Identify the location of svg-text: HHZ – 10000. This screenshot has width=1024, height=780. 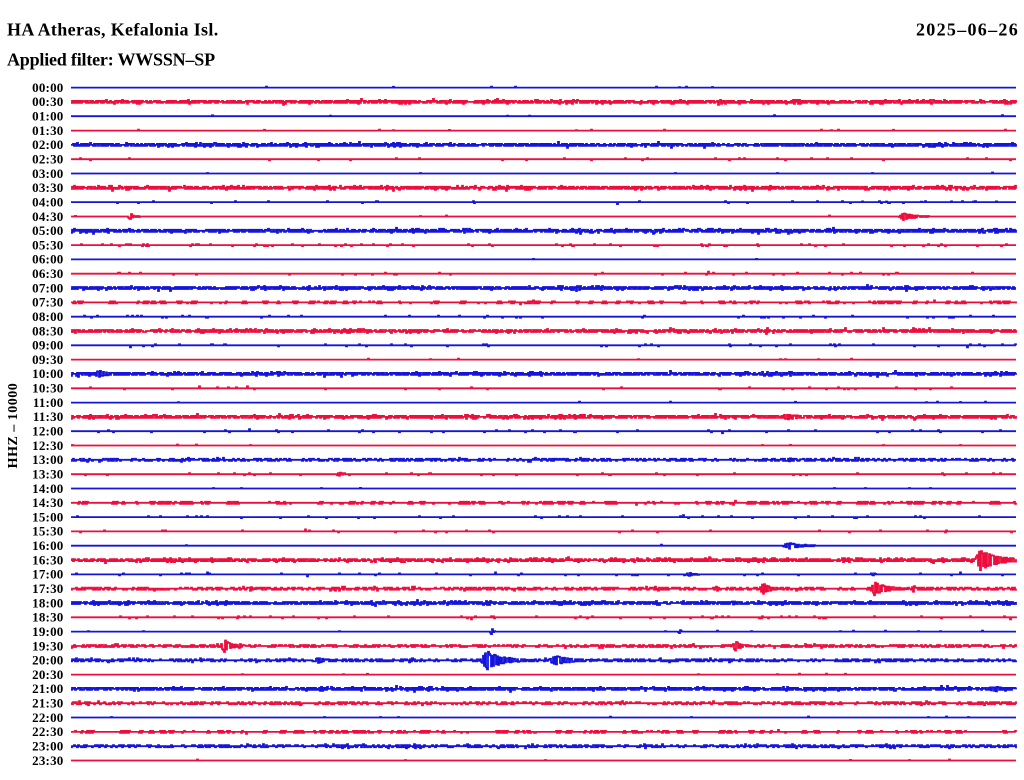
(13, 426).